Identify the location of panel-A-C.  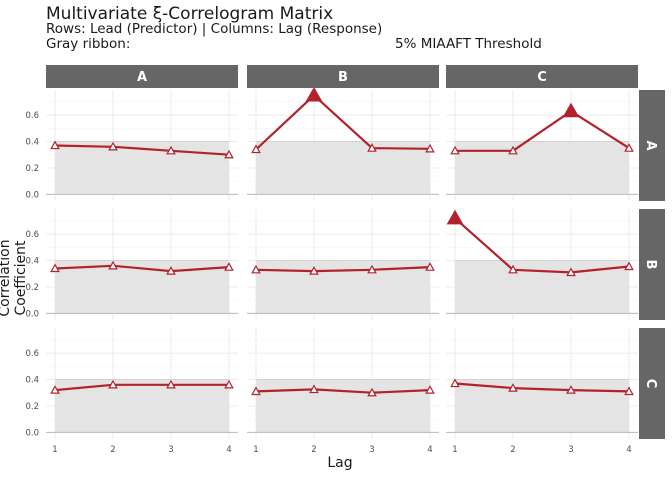
(542, 145).